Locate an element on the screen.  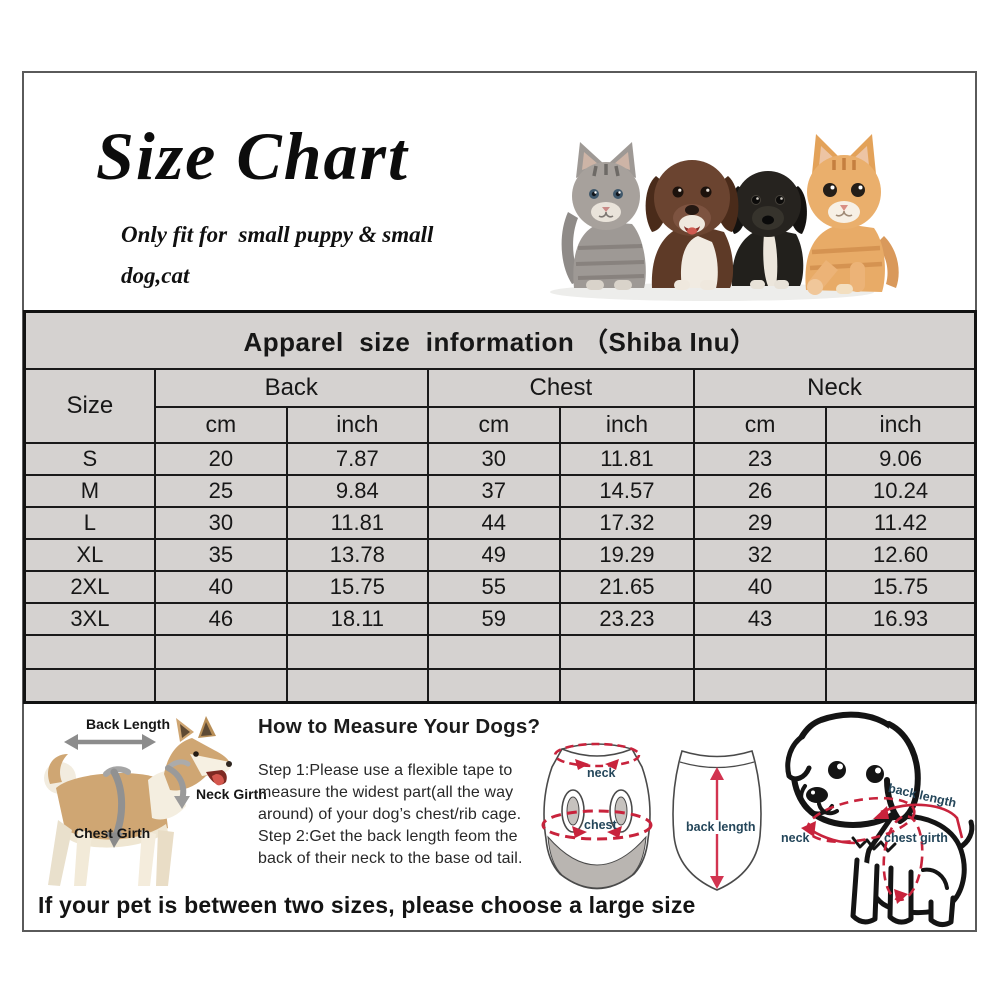
pets-photo is located at coordinates (724, 217).